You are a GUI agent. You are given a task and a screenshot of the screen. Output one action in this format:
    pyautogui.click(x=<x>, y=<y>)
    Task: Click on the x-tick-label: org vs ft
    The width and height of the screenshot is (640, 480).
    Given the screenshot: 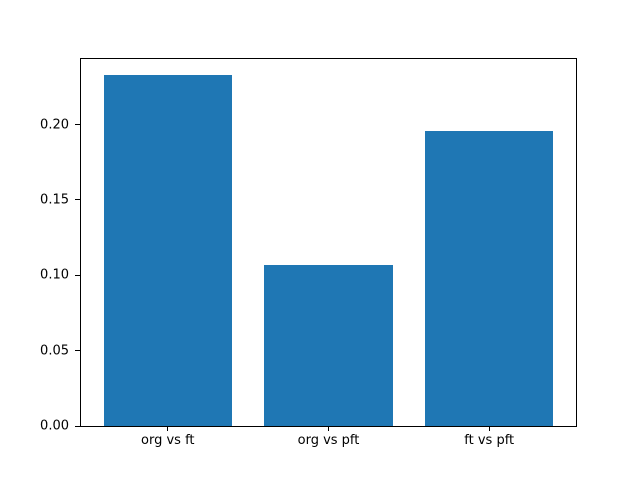 What is the action you would take?
    pyautogui.click(x=168, y=440)
    